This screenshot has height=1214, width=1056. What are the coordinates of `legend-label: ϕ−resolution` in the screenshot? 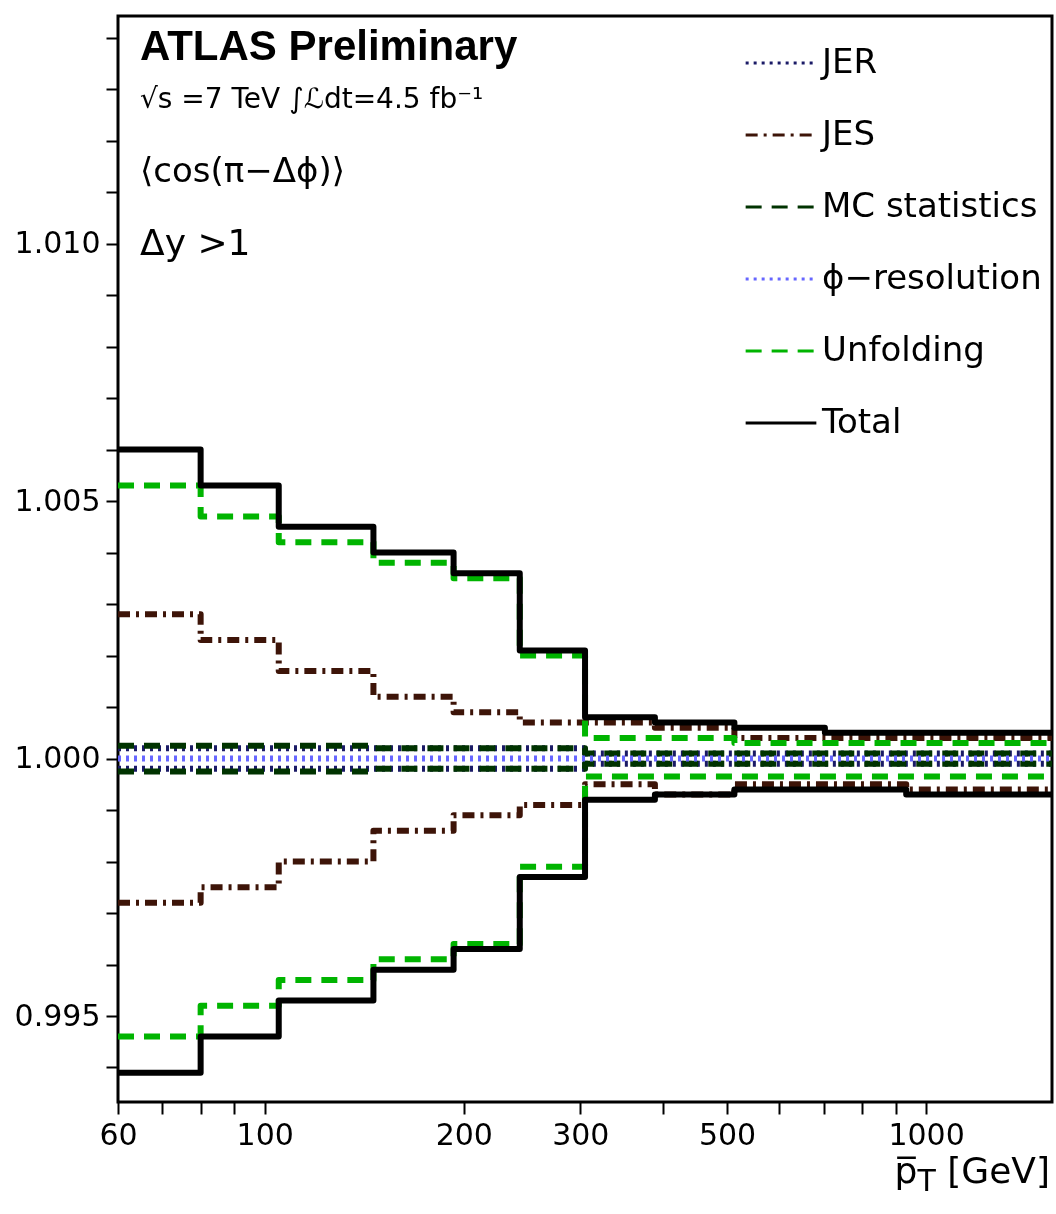 It's located at (932, 277).